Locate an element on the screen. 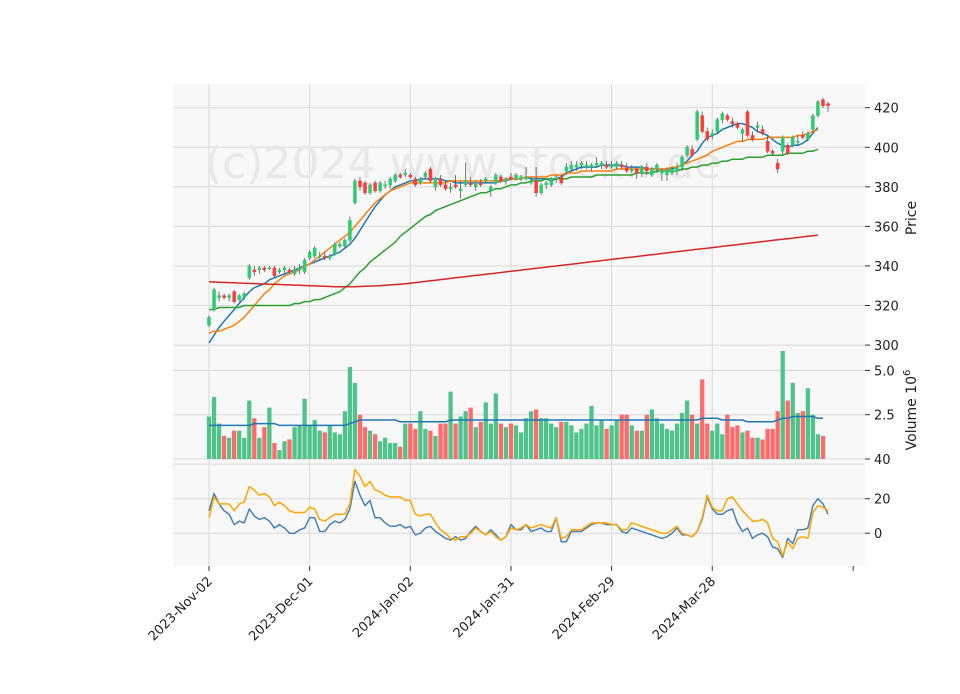 The height and width of the screenshot is (694, 960). moving-average-line is located at coordinates (513, 261).